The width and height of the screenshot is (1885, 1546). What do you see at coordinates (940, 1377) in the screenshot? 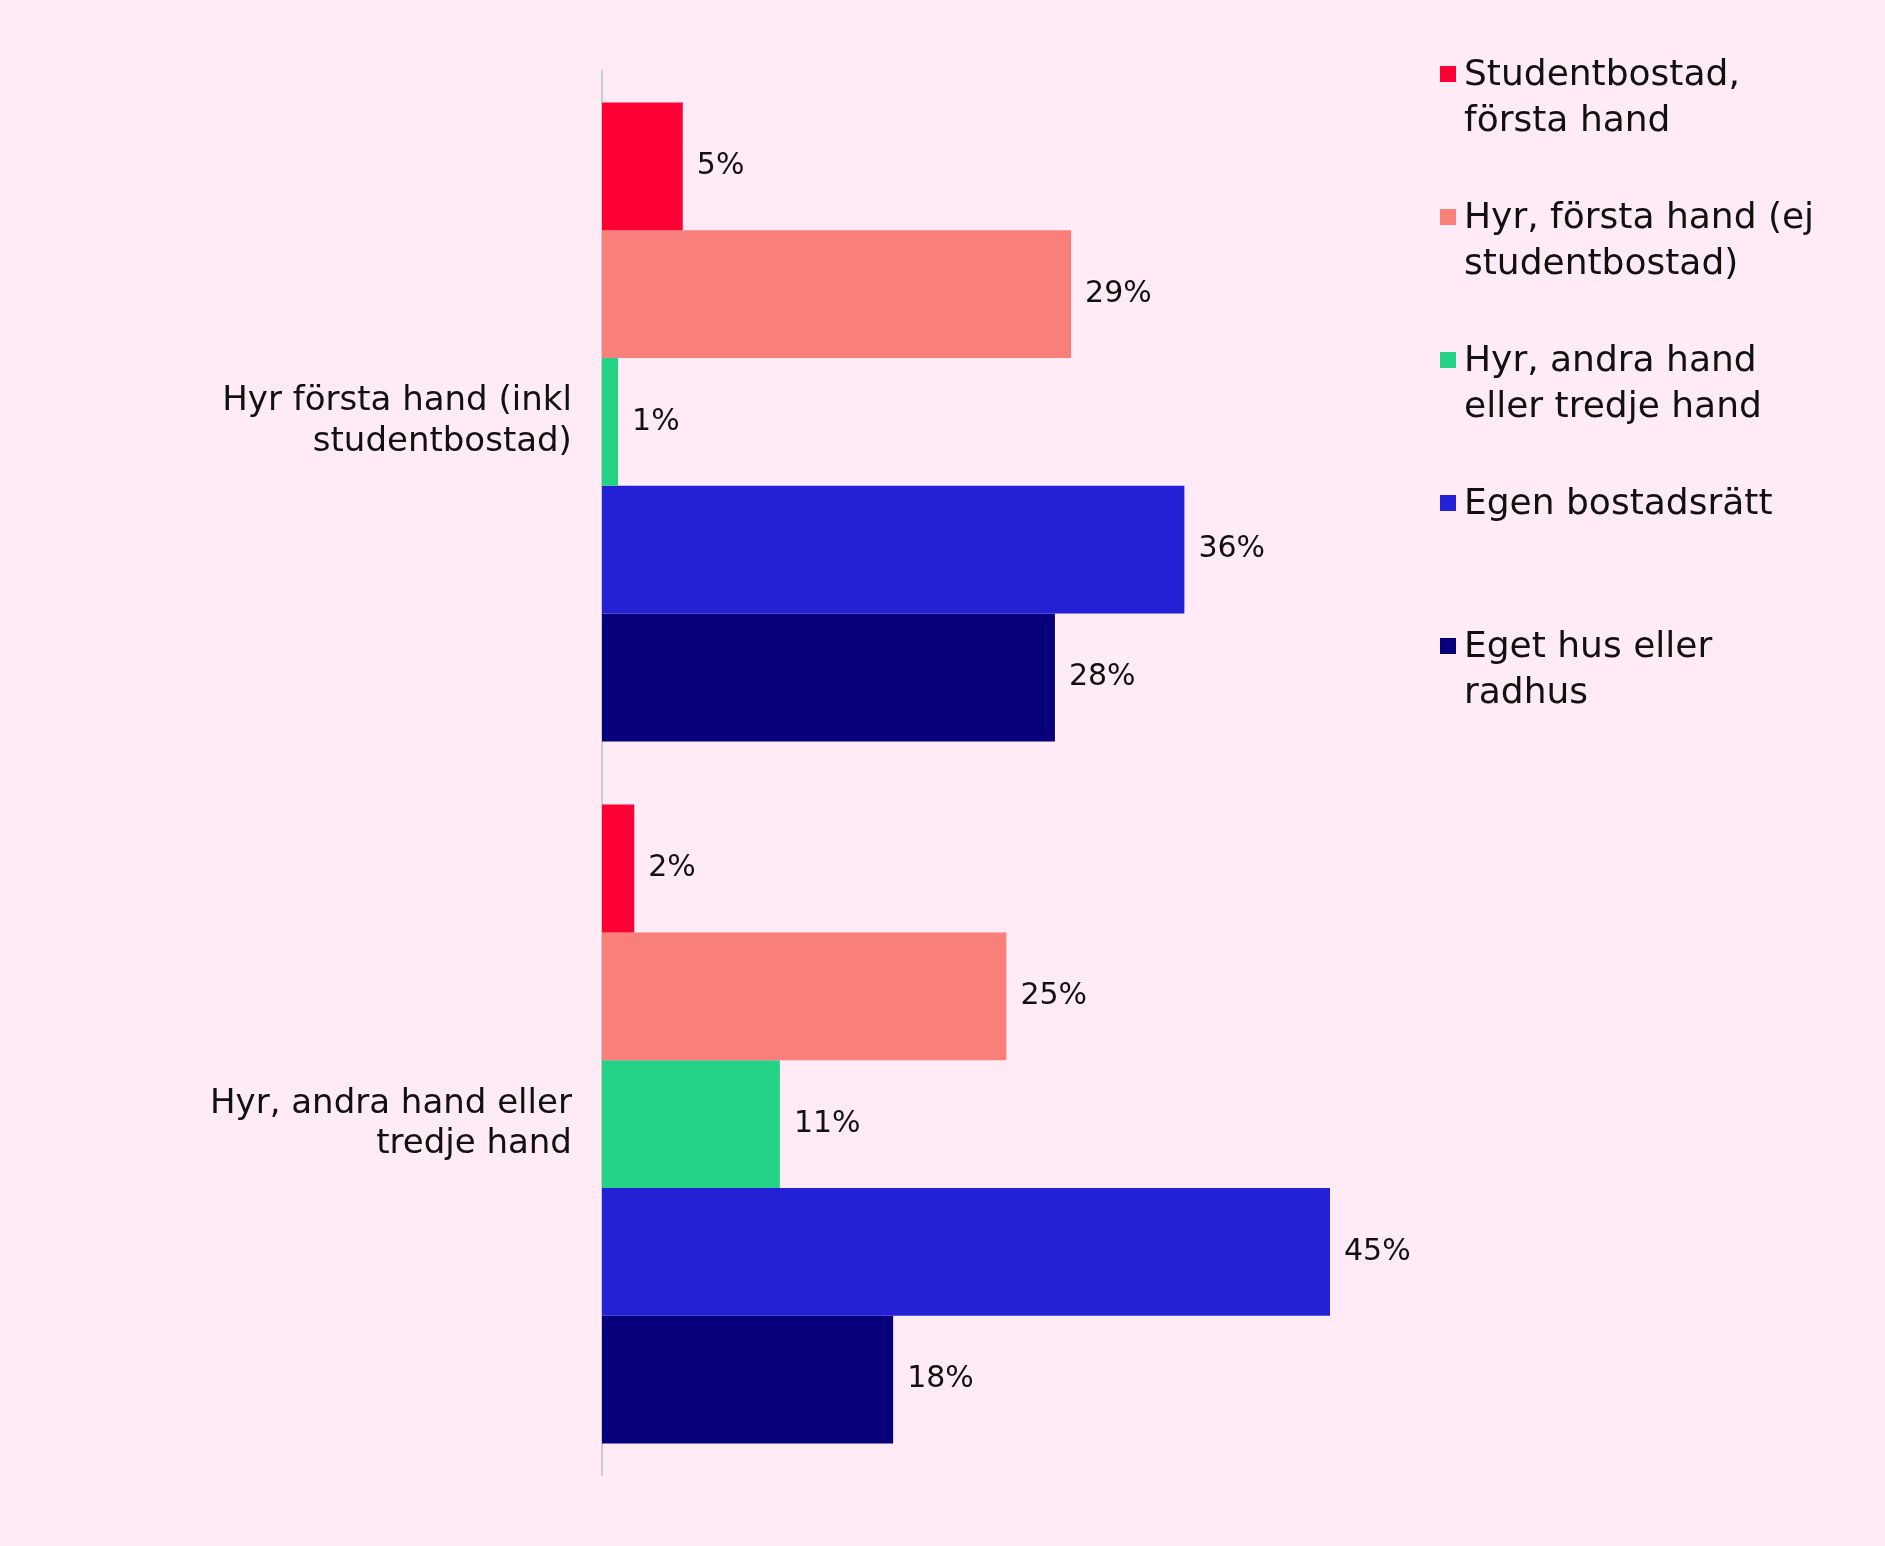
I see `data-label: 18%` at bounding box center [940, 1377].